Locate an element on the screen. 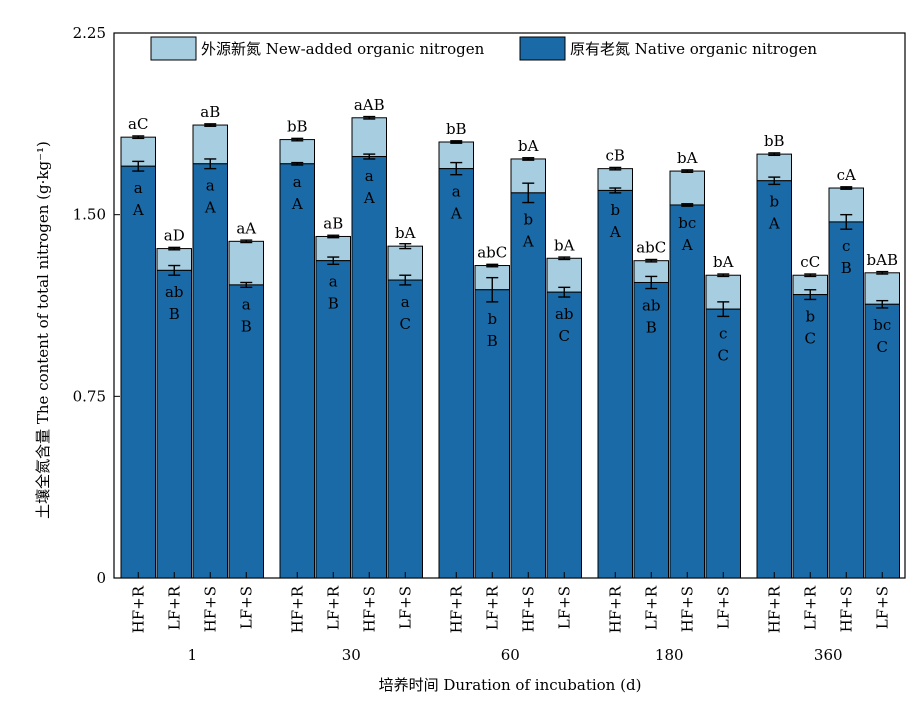 This screenshot has width=923, height=710. legend-label: 外源新氮 New-added organic nitrogen is located at coordinates (343, 49).